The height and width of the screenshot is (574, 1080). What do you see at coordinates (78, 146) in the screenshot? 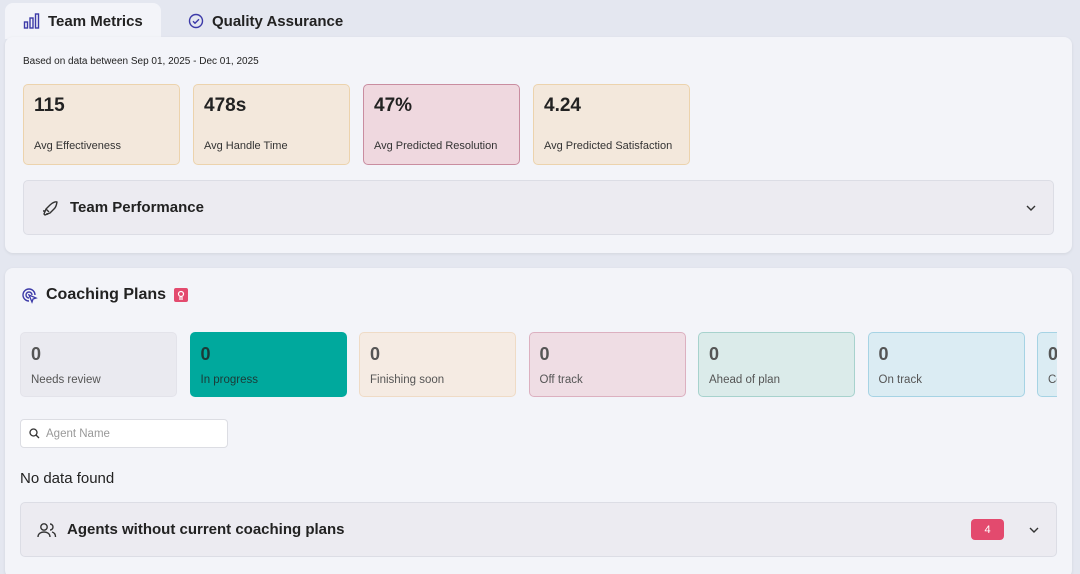
I see `metric-label: Avg Effectiveness` at bounding box center [78, 146].